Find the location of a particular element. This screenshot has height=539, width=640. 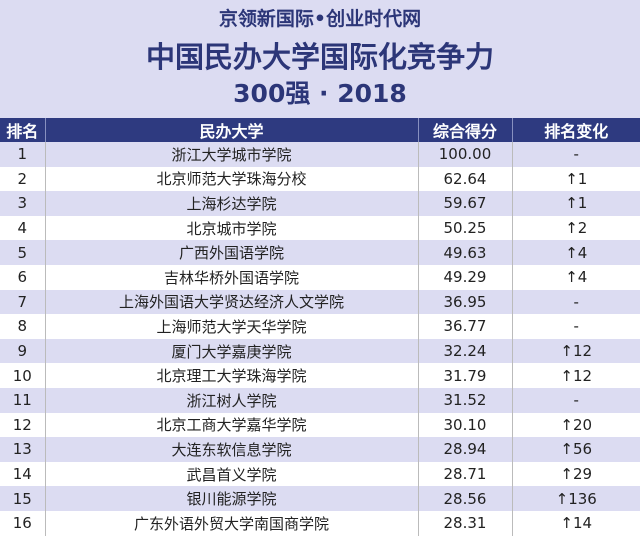

university-cell: 浙江大学城市学院 is located at coordinates (232, 154).